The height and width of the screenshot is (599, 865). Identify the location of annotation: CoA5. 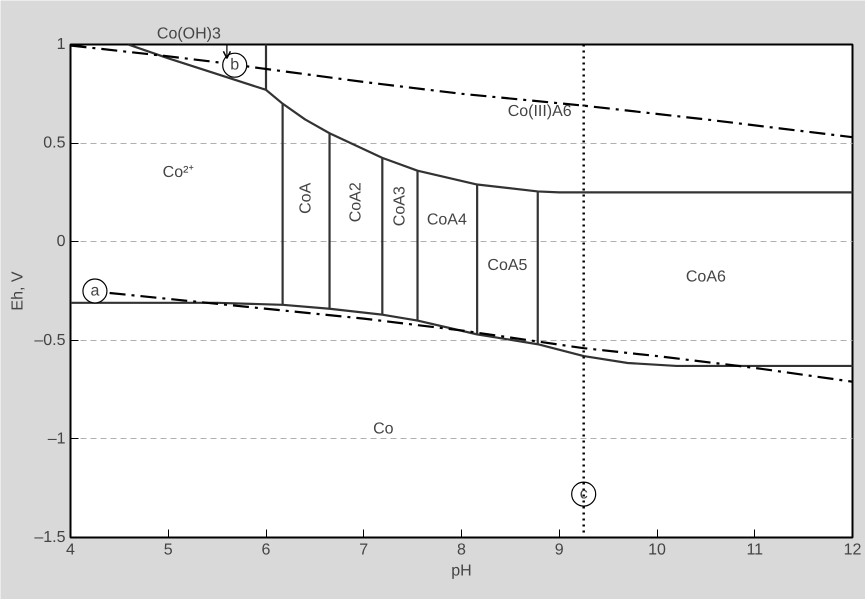
(507, 265).